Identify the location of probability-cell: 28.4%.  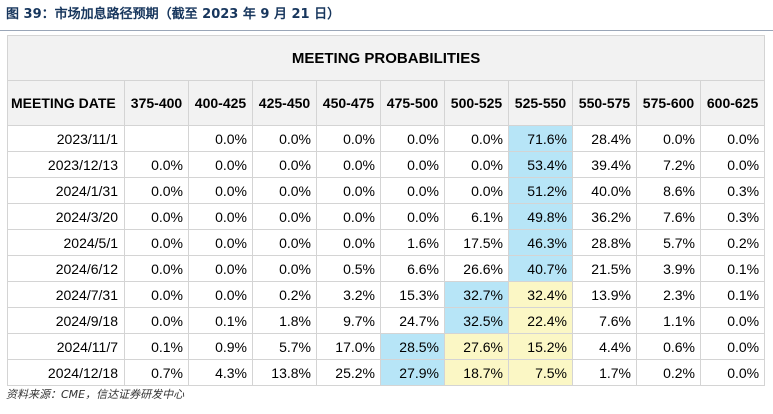
(604, 138).